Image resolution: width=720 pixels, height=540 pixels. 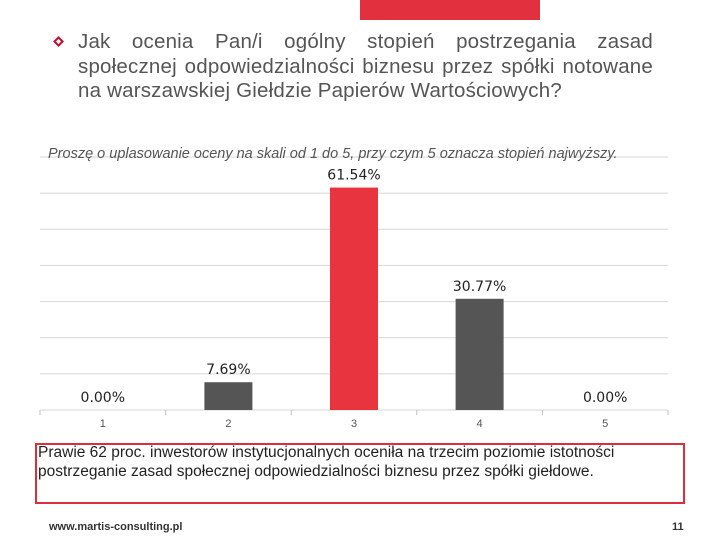 What do you see at coordinates (353, 176) in the screenshot?
I see `data-label-3: 61.54%` at bounding box center [353, 176].